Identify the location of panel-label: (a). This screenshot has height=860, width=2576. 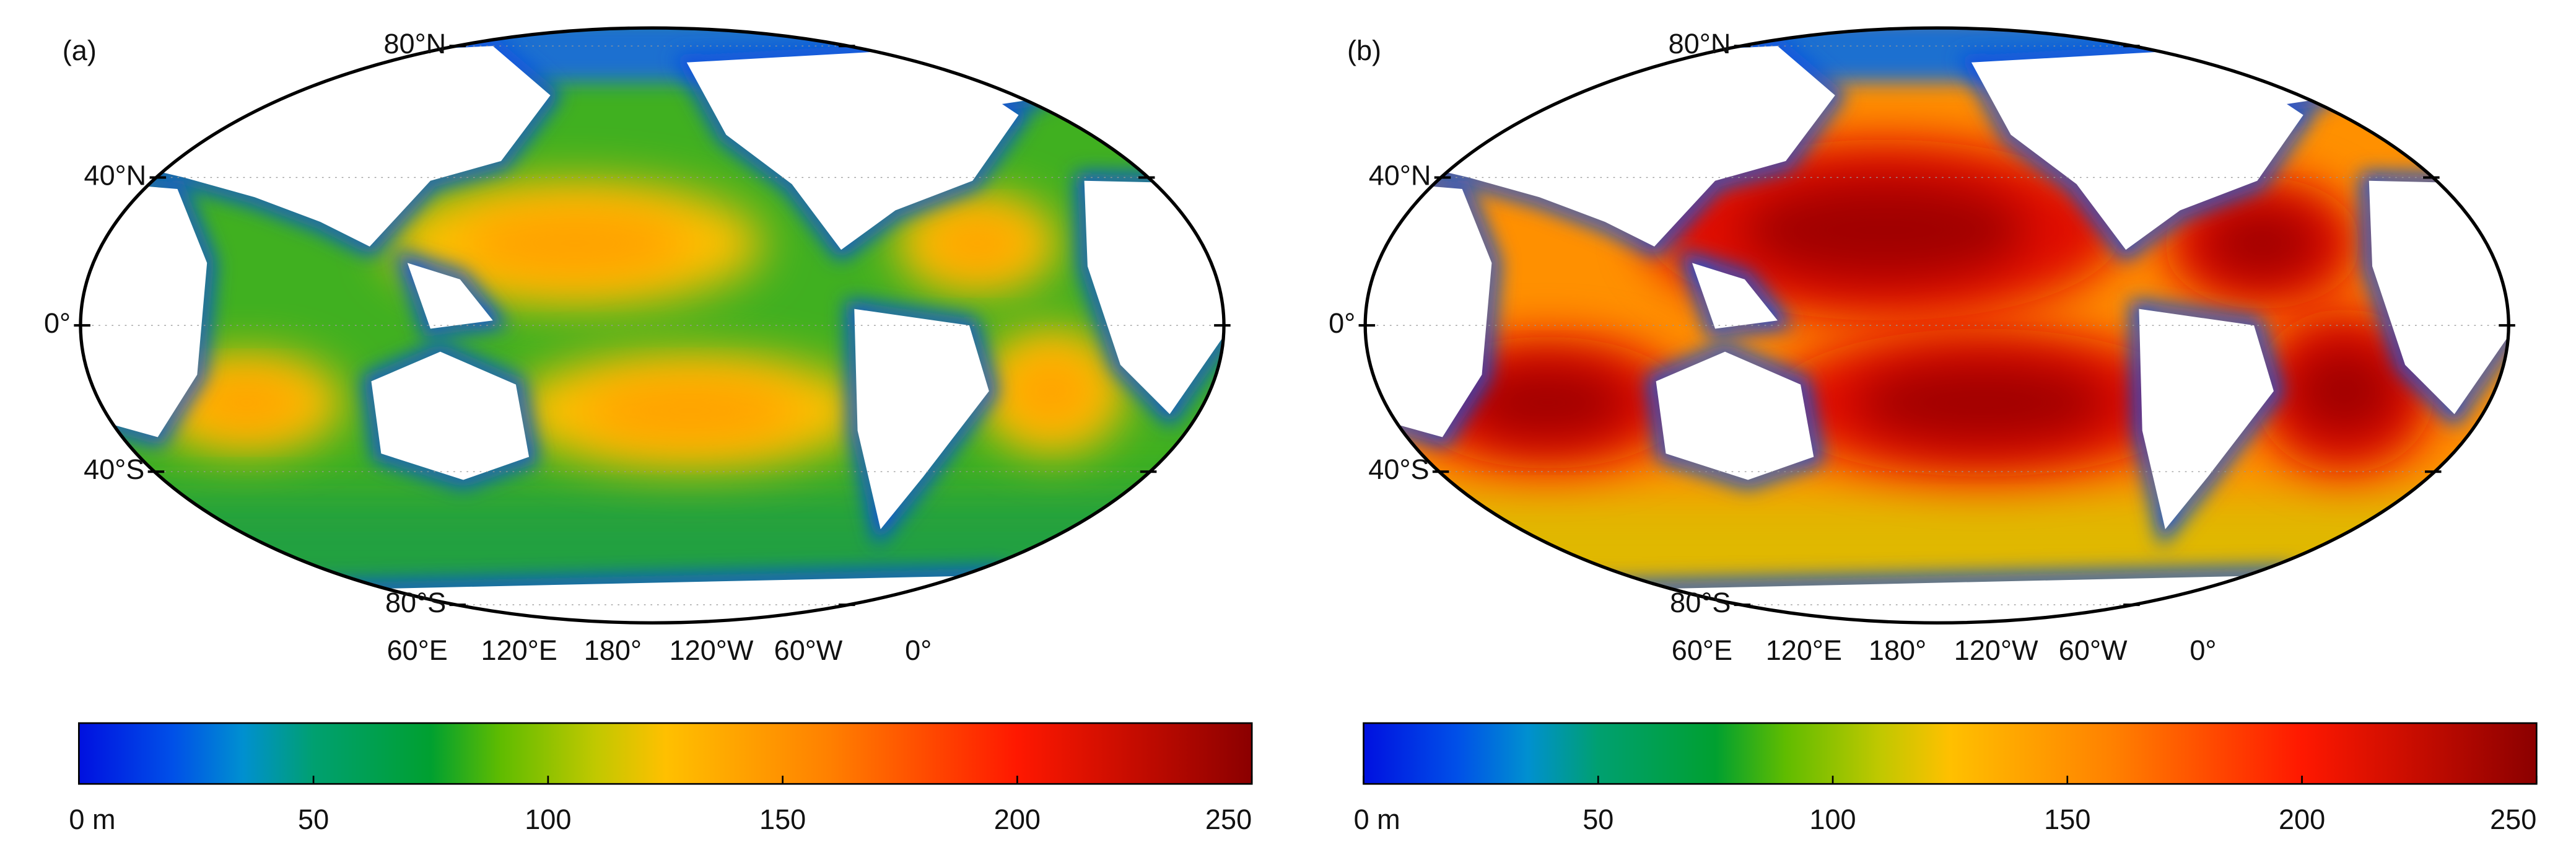
(80, 50).